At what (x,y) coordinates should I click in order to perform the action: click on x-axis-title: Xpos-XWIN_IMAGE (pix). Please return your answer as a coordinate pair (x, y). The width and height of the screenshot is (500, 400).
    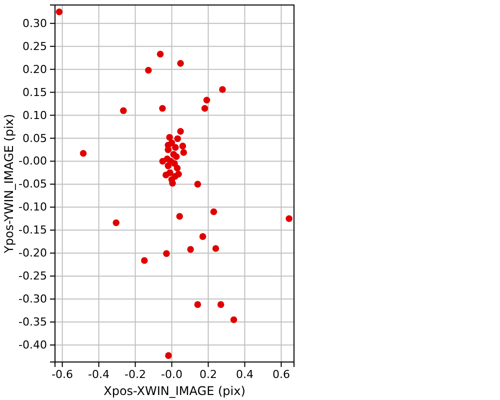
    Looking at the image, I should click on (175, 391).